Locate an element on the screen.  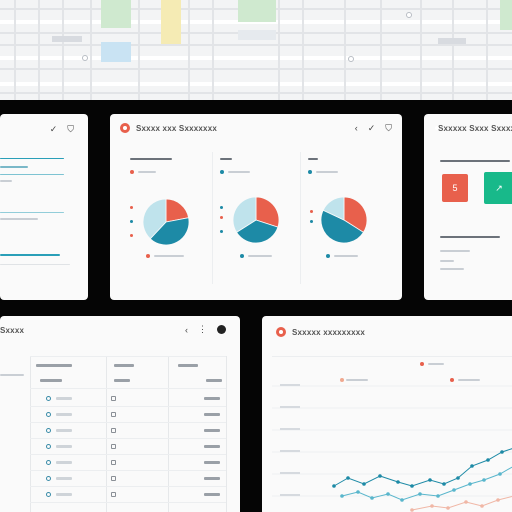
profile-icon is located at coordinates (221, 329).